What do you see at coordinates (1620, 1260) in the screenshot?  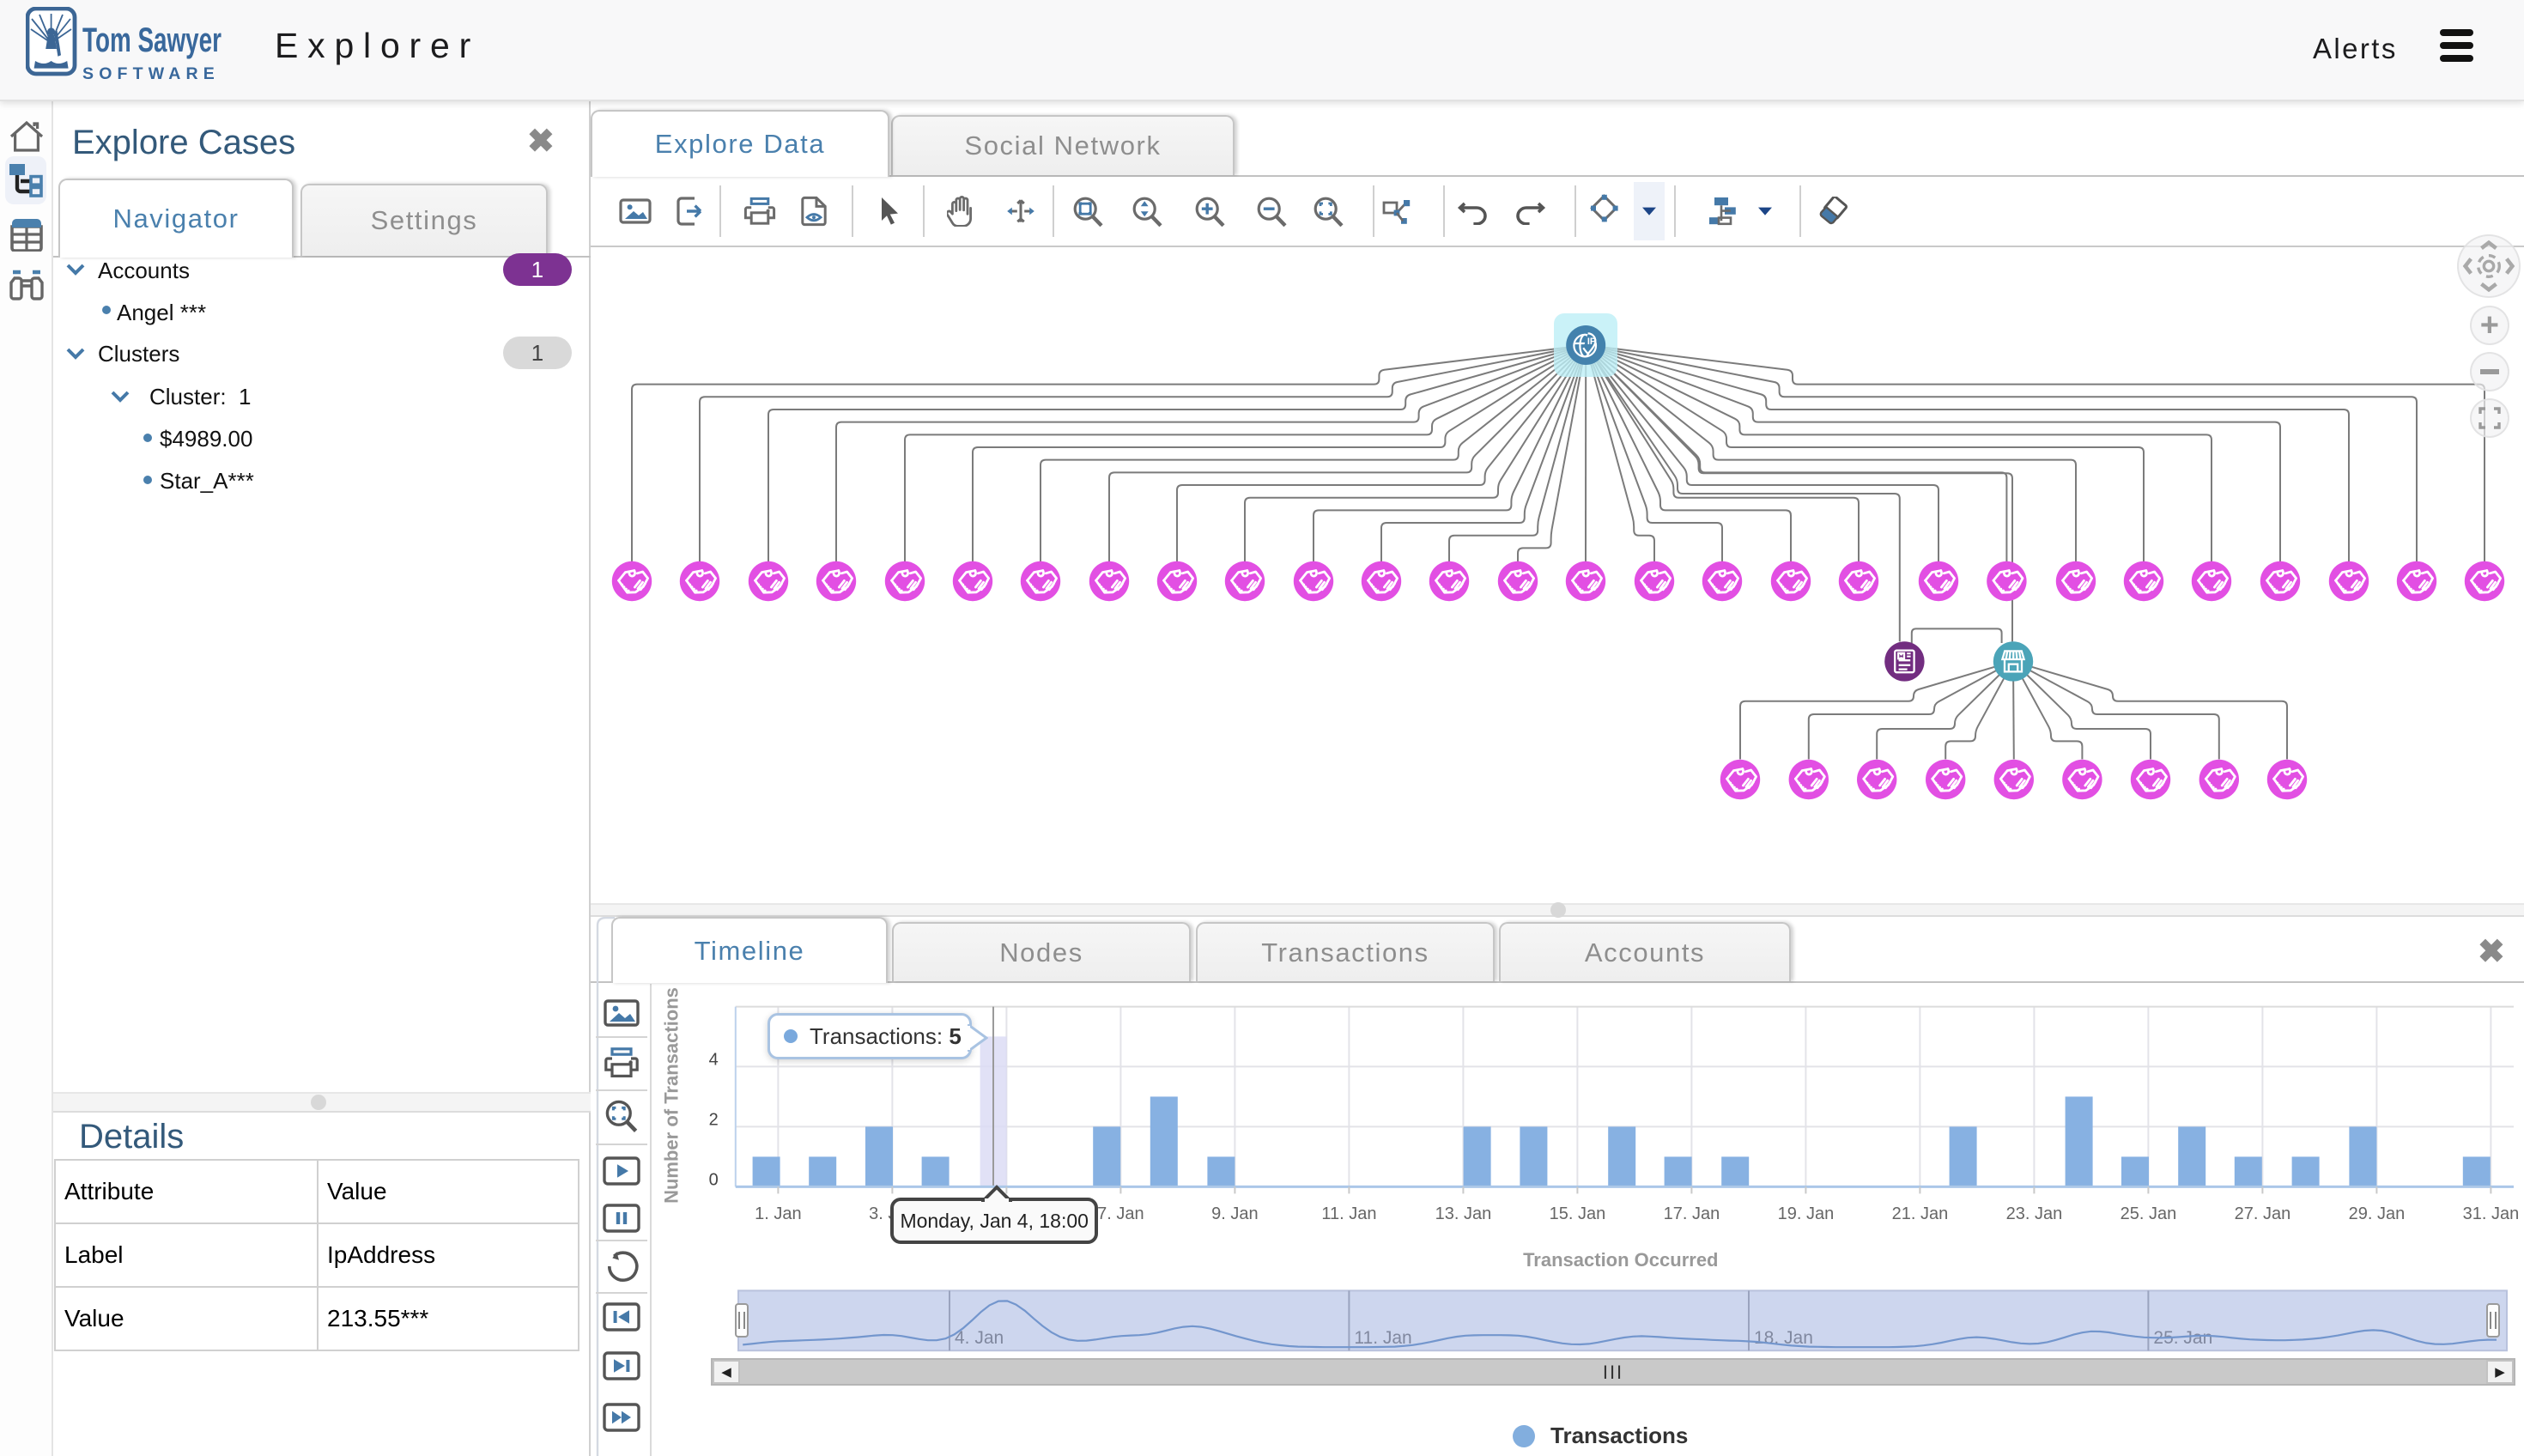 I see `svg-text: Transaction Occurred` at bounding box center [1620, 1260].